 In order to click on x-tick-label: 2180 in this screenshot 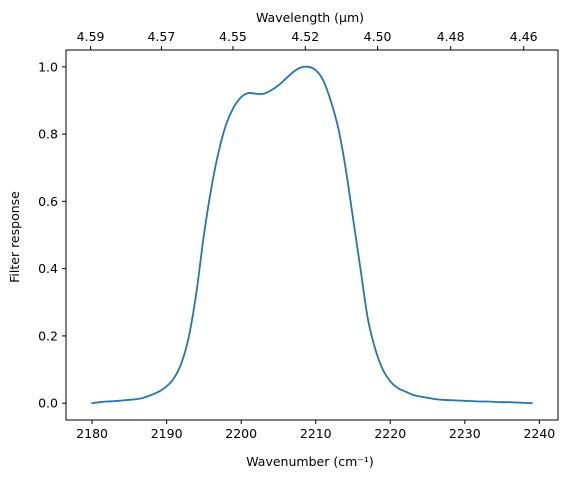, I will do `click(92, 433)`.